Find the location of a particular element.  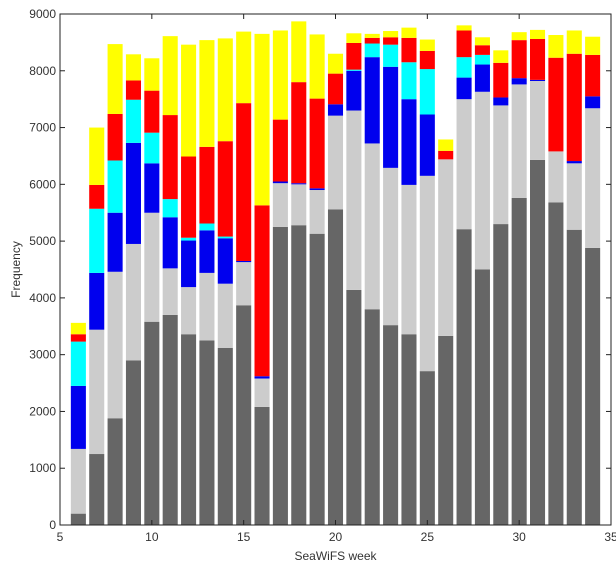

y-tick-label: 3000 is located at coordinates (42, 355).